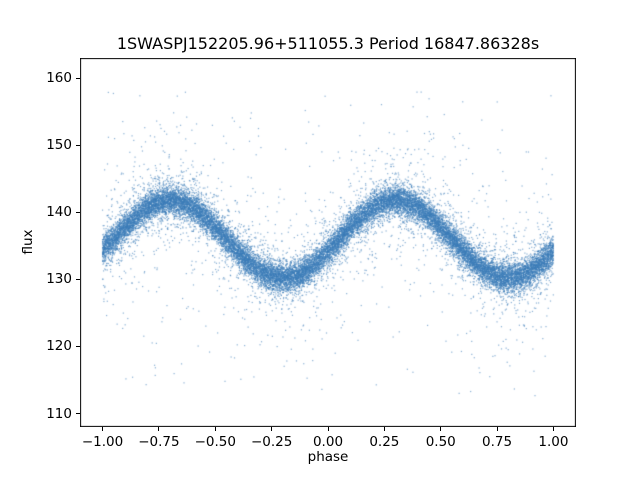 The image size is (640, 480). I want to click on x-axis-label: phase, so click(328, 457).